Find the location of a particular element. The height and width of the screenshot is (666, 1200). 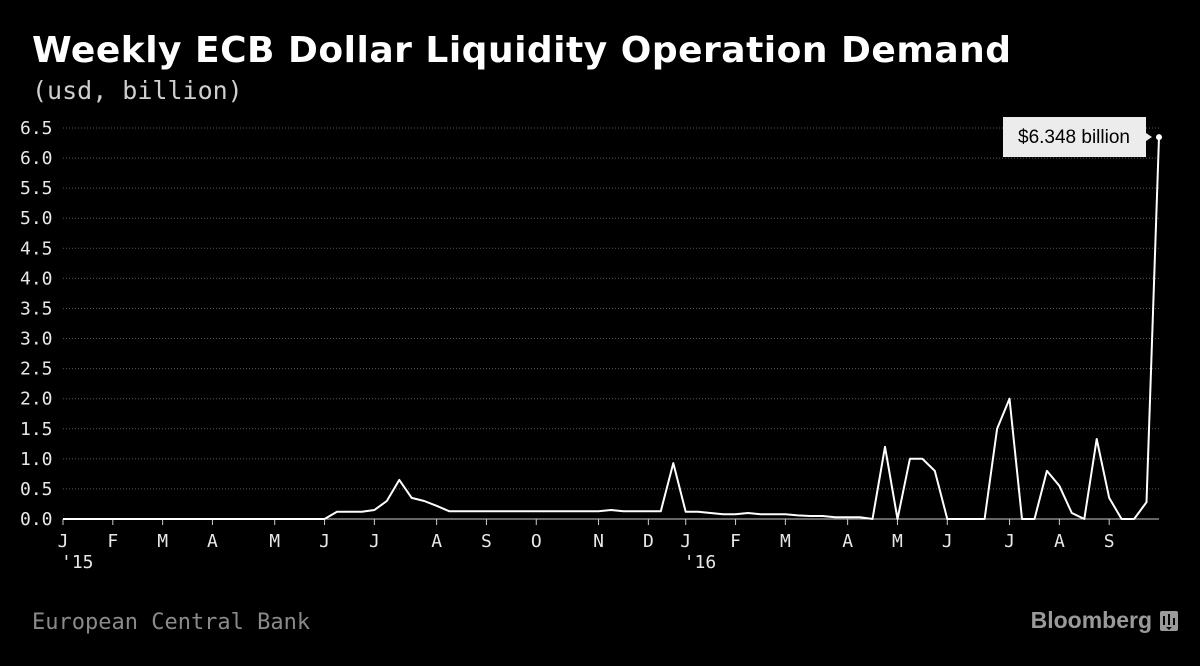

callout-pointer is located at coordinates (1149, 137).